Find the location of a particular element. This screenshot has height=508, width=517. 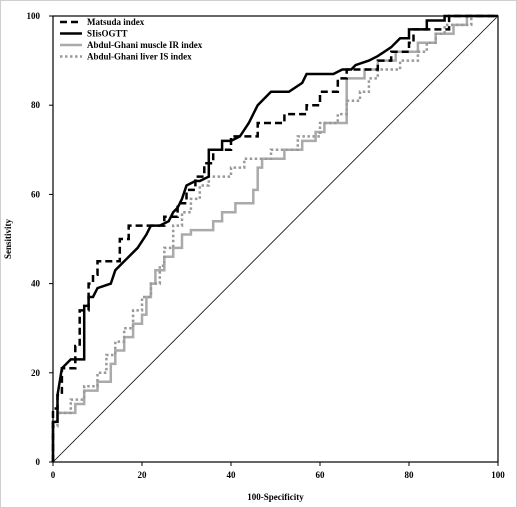

legend-label: Abdul-Ghani muscle IR index is located at coordinates (145, 45).